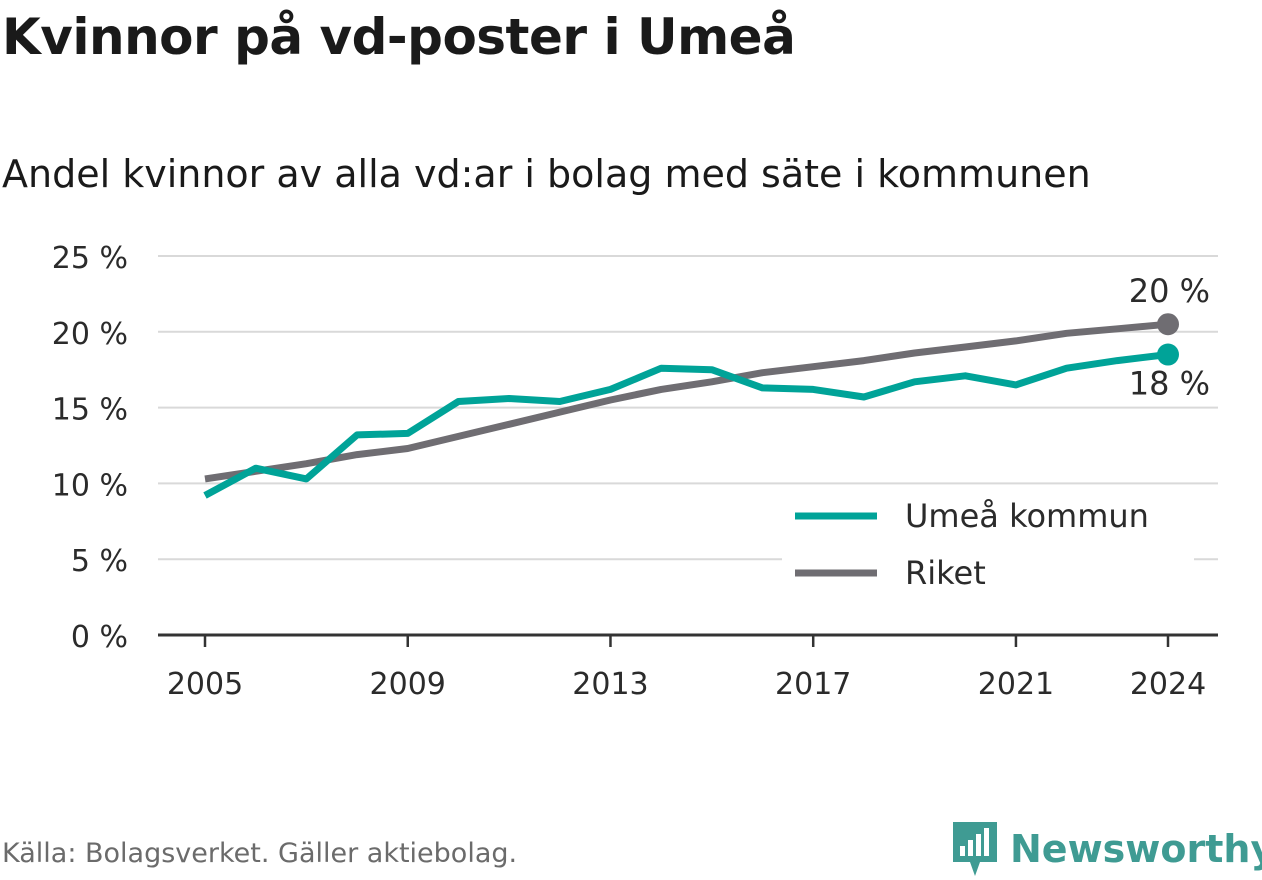 The image size is (1262, 880). I want to click on y-tick-label: 15 %, so click(90, 410).